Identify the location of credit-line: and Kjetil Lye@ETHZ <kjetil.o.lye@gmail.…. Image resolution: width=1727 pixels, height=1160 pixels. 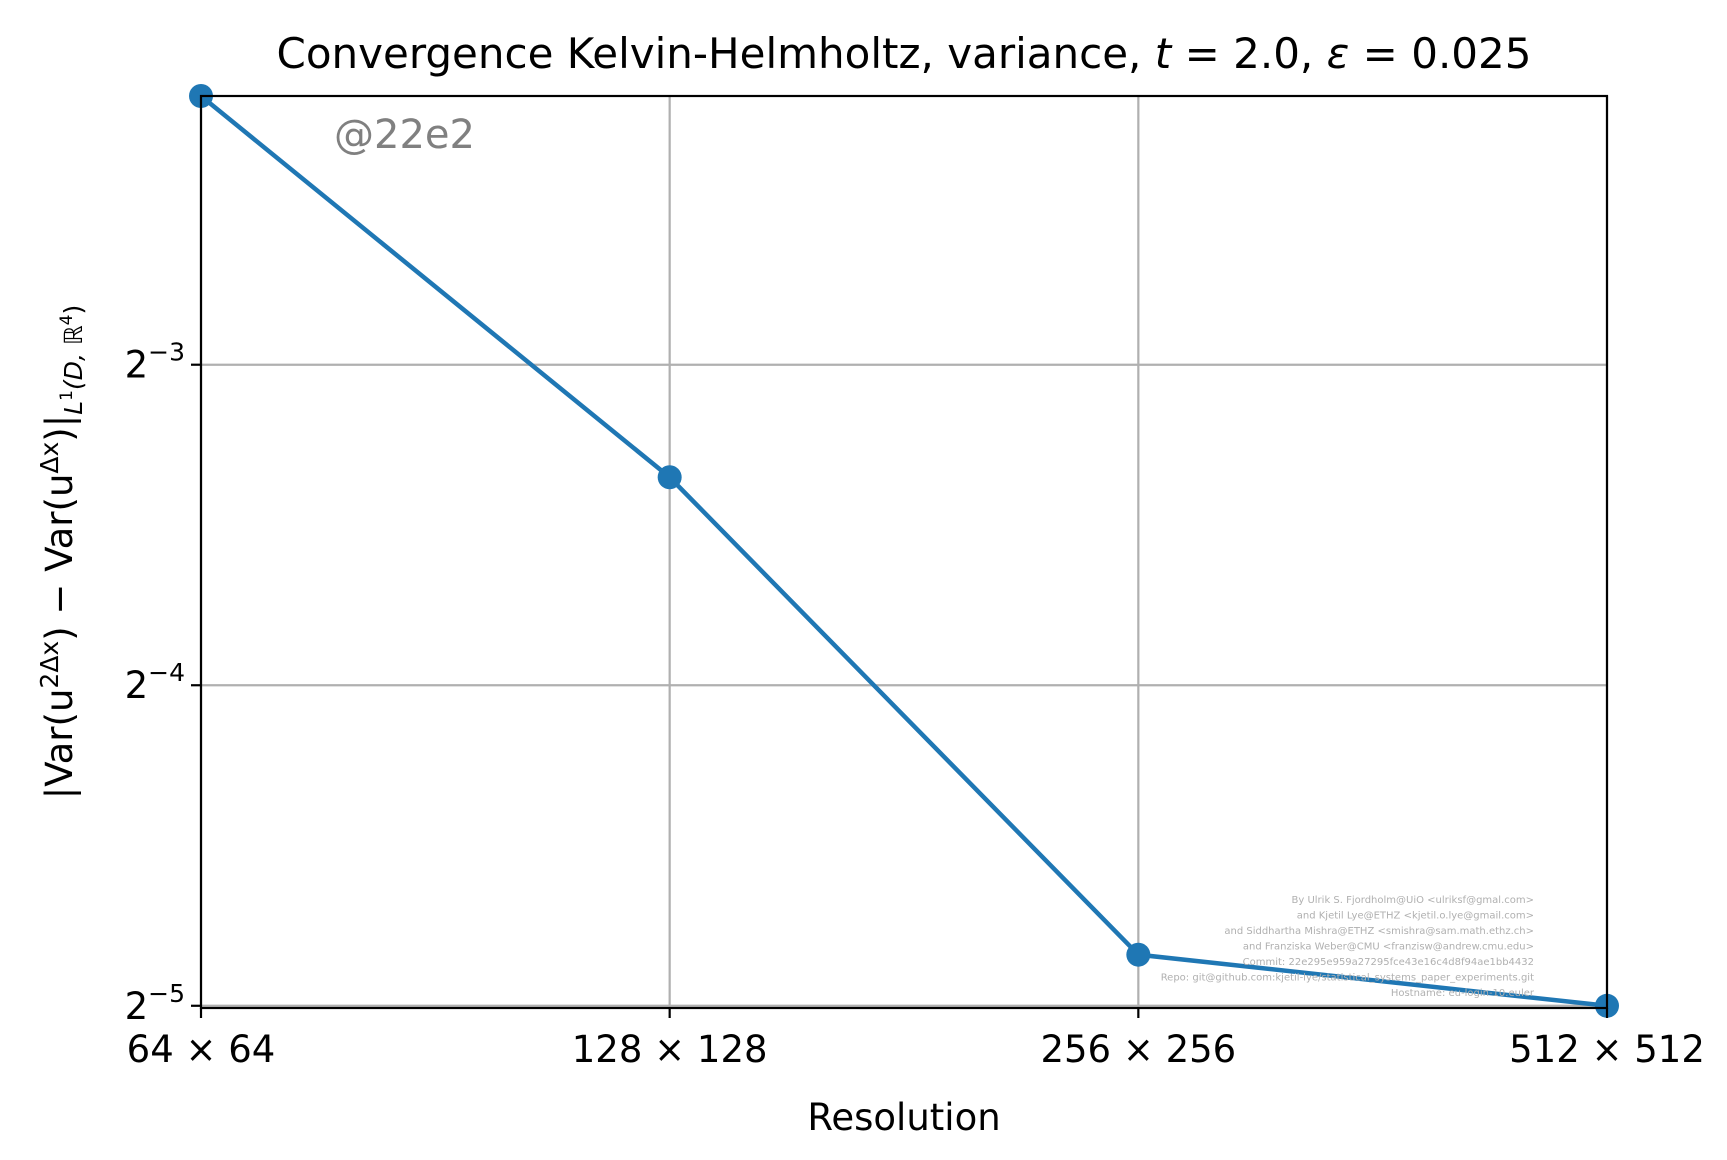
(1415, 916).